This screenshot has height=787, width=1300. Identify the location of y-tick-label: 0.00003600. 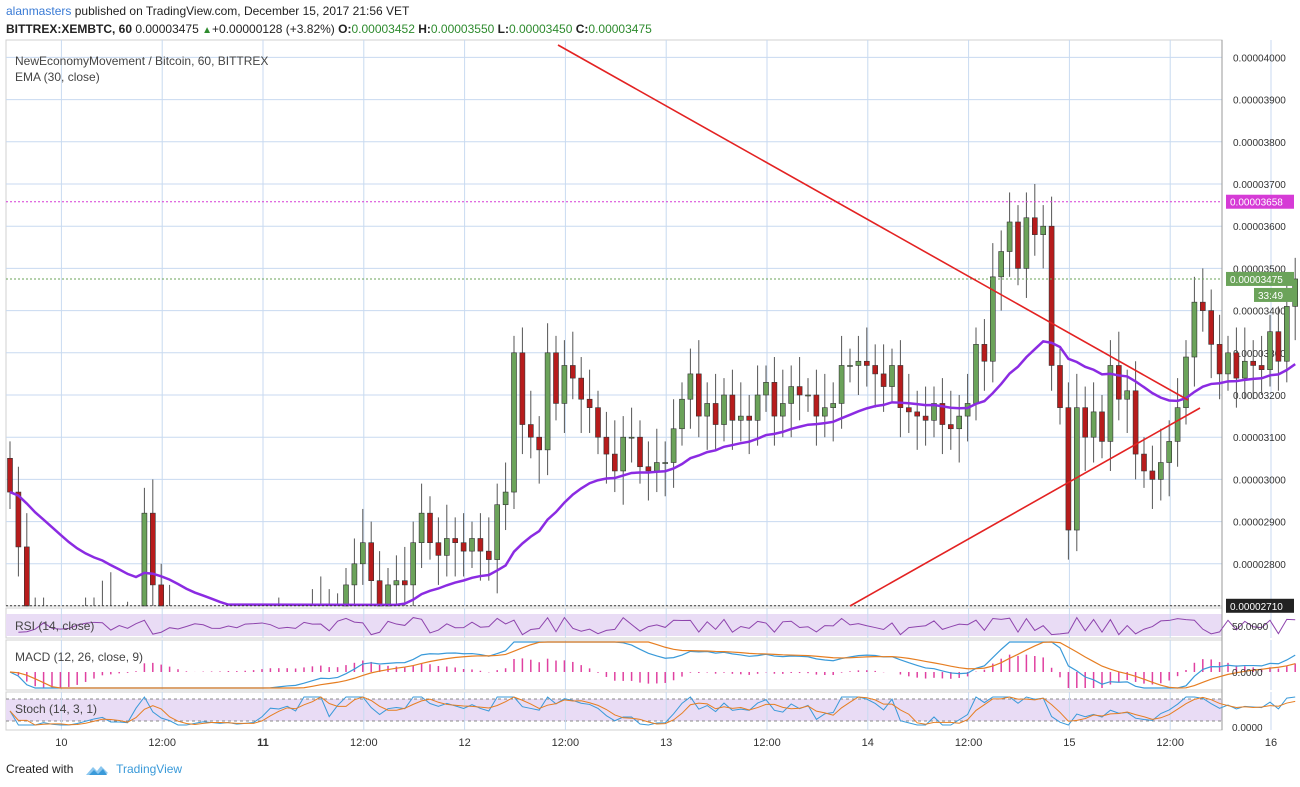
(1259, 227).